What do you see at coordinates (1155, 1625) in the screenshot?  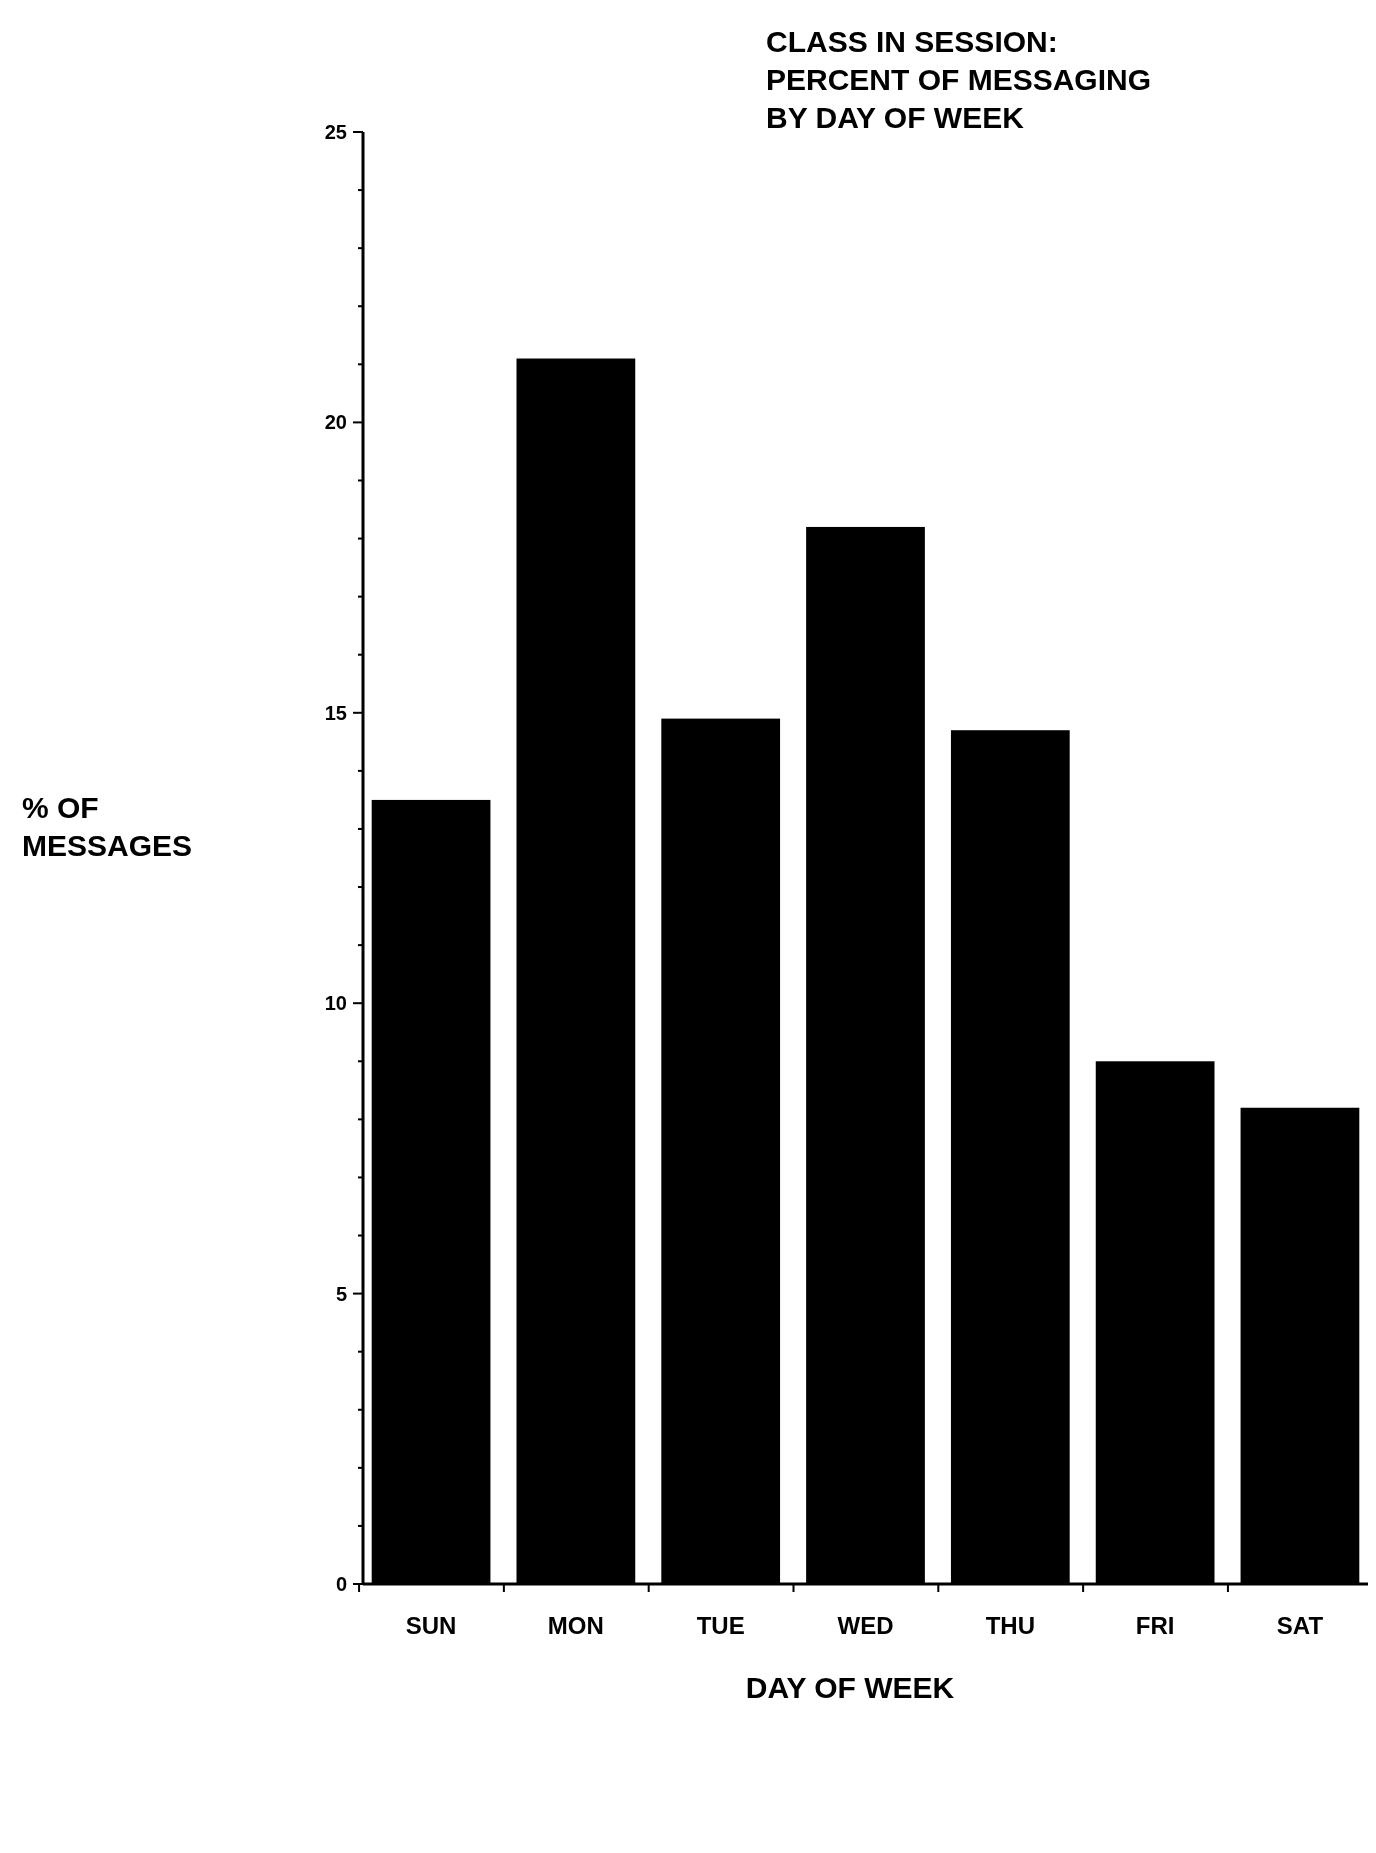 I see `x-tick-label: FRI` at bounding box center [1155, 1625].